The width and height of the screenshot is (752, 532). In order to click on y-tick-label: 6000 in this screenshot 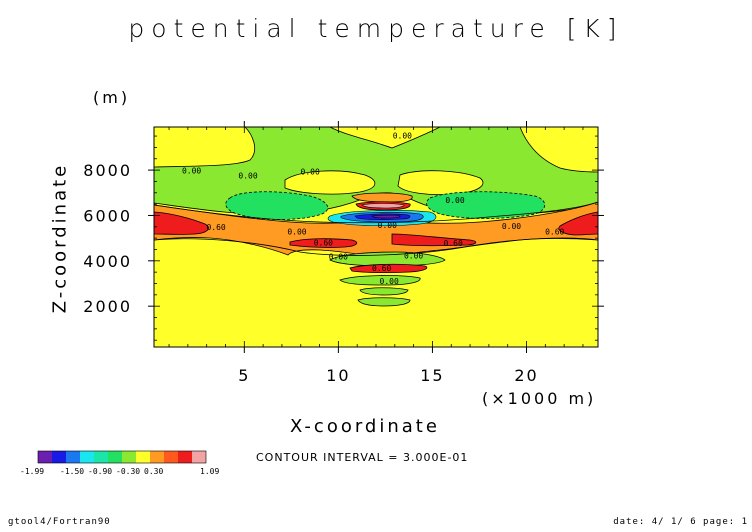, I will do `click(107, 215)`.